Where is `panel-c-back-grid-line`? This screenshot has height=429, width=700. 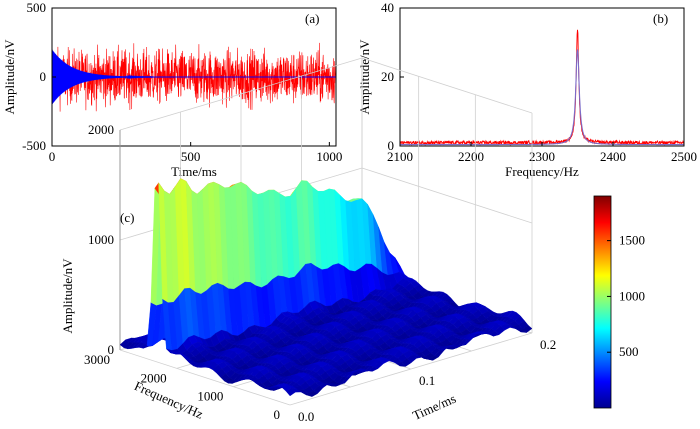
panel-c-back-grid-line is located at coordinates (241, 94).